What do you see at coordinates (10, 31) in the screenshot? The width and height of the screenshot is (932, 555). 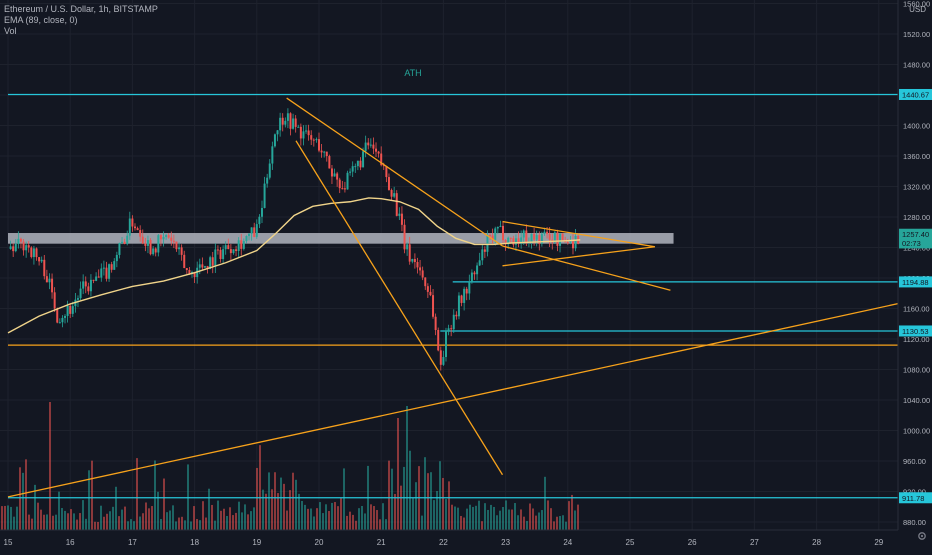 I see `volume-legend: Vol` at bounding box center [10, 31].